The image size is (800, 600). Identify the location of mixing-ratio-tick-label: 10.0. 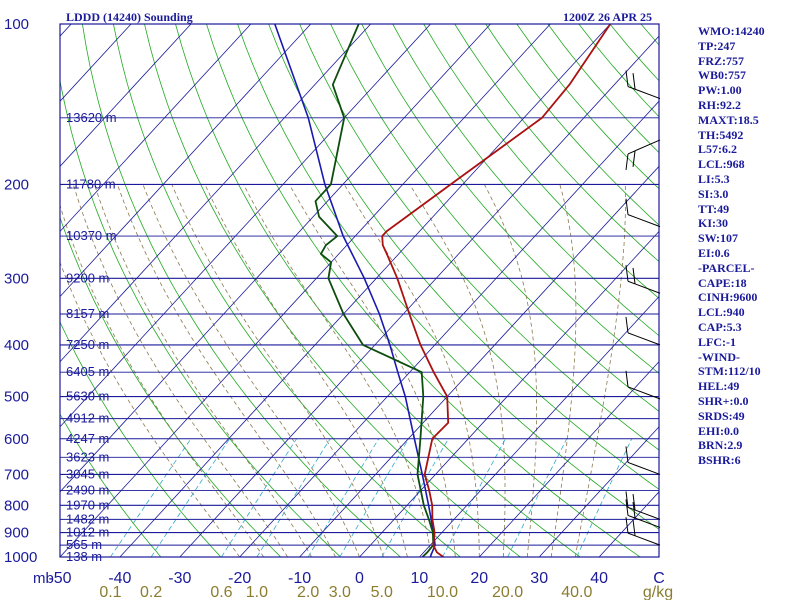
(442, 592).